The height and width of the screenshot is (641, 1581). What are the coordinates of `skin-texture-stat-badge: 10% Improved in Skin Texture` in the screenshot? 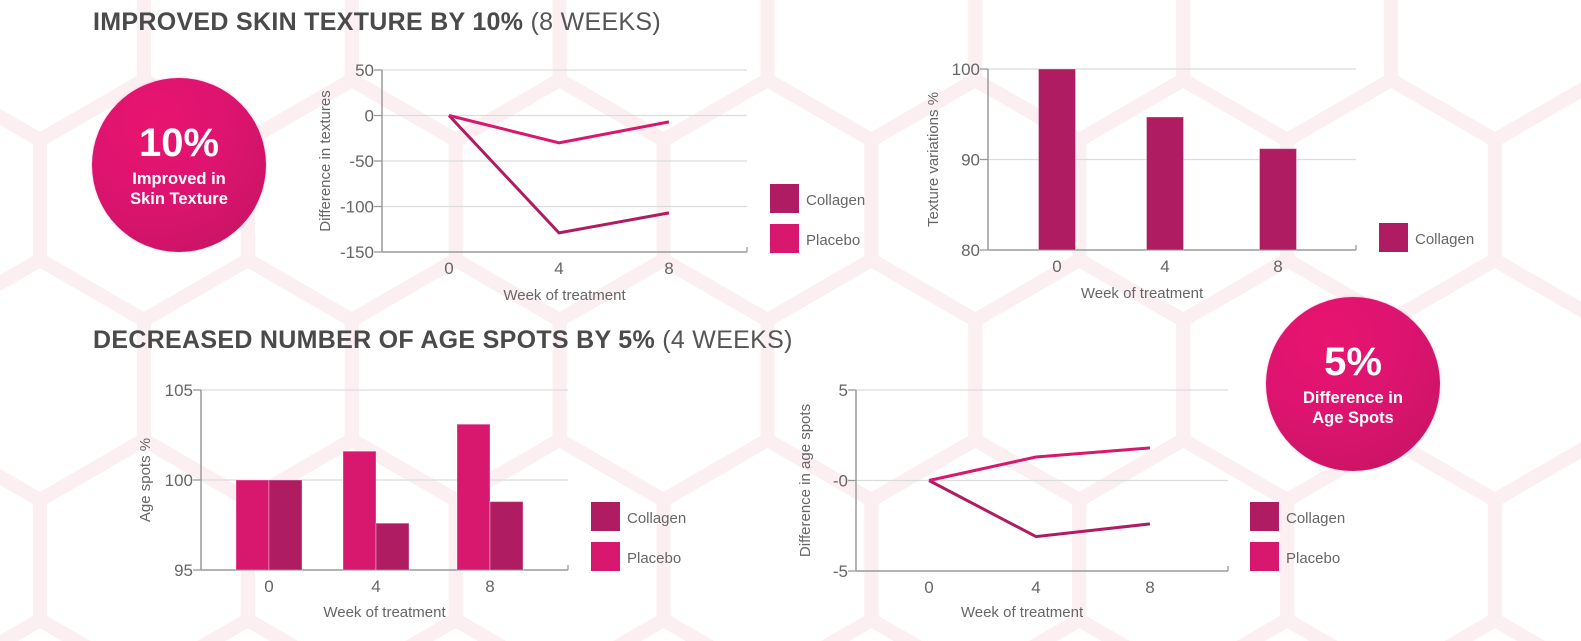 It's located at (179, 165).